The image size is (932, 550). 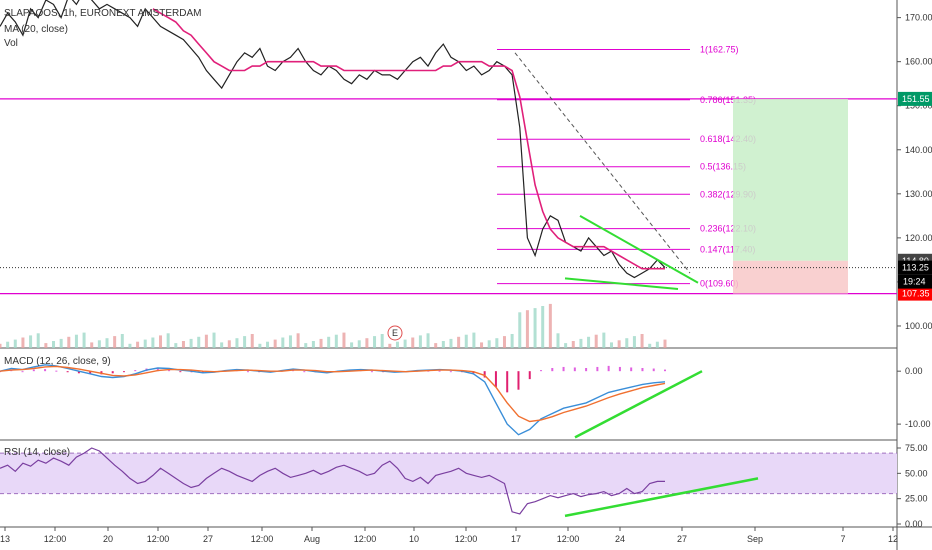 I want to click on price-tag-label: 113.25, so click(x=915, y=268).